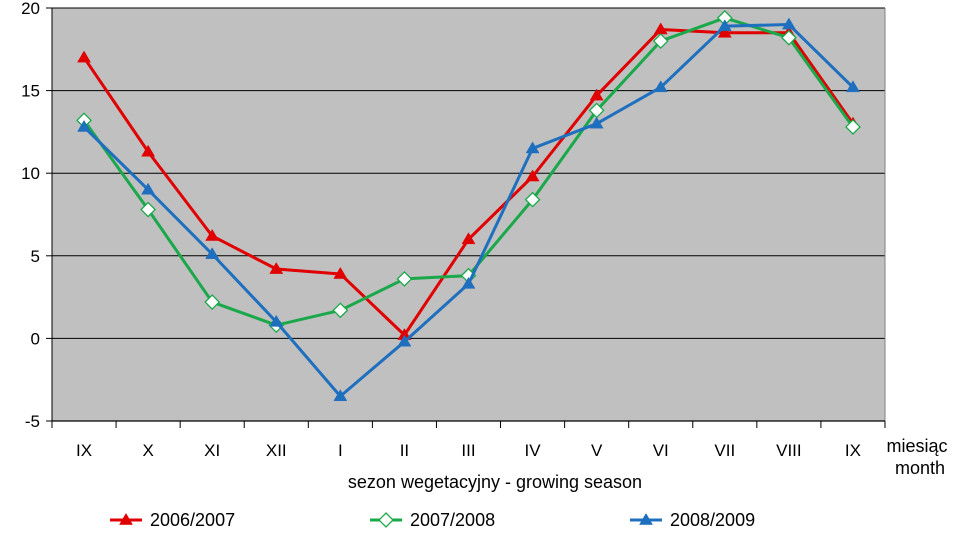 The width and height of the screenshot is (972, 547). Describe the element at coordinates (192, 520) in the screenshot. I see `legend-label: 2006/2007` at that location.